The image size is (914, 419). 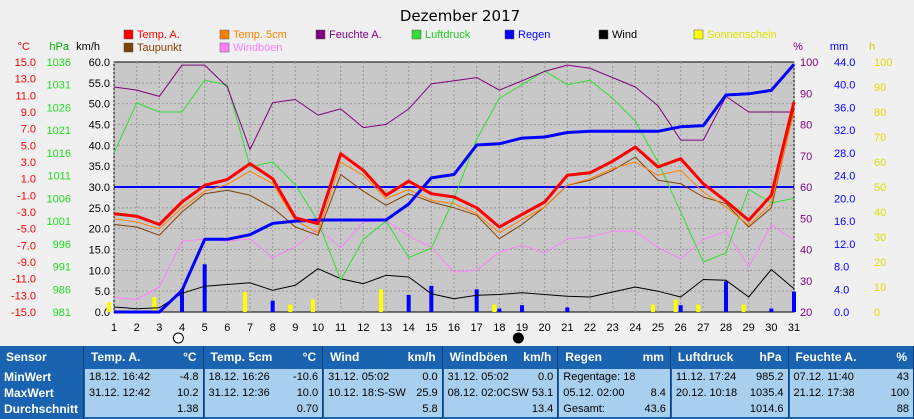 I want to click on stats-row-label: Sensor, so click(x=26, y=357).